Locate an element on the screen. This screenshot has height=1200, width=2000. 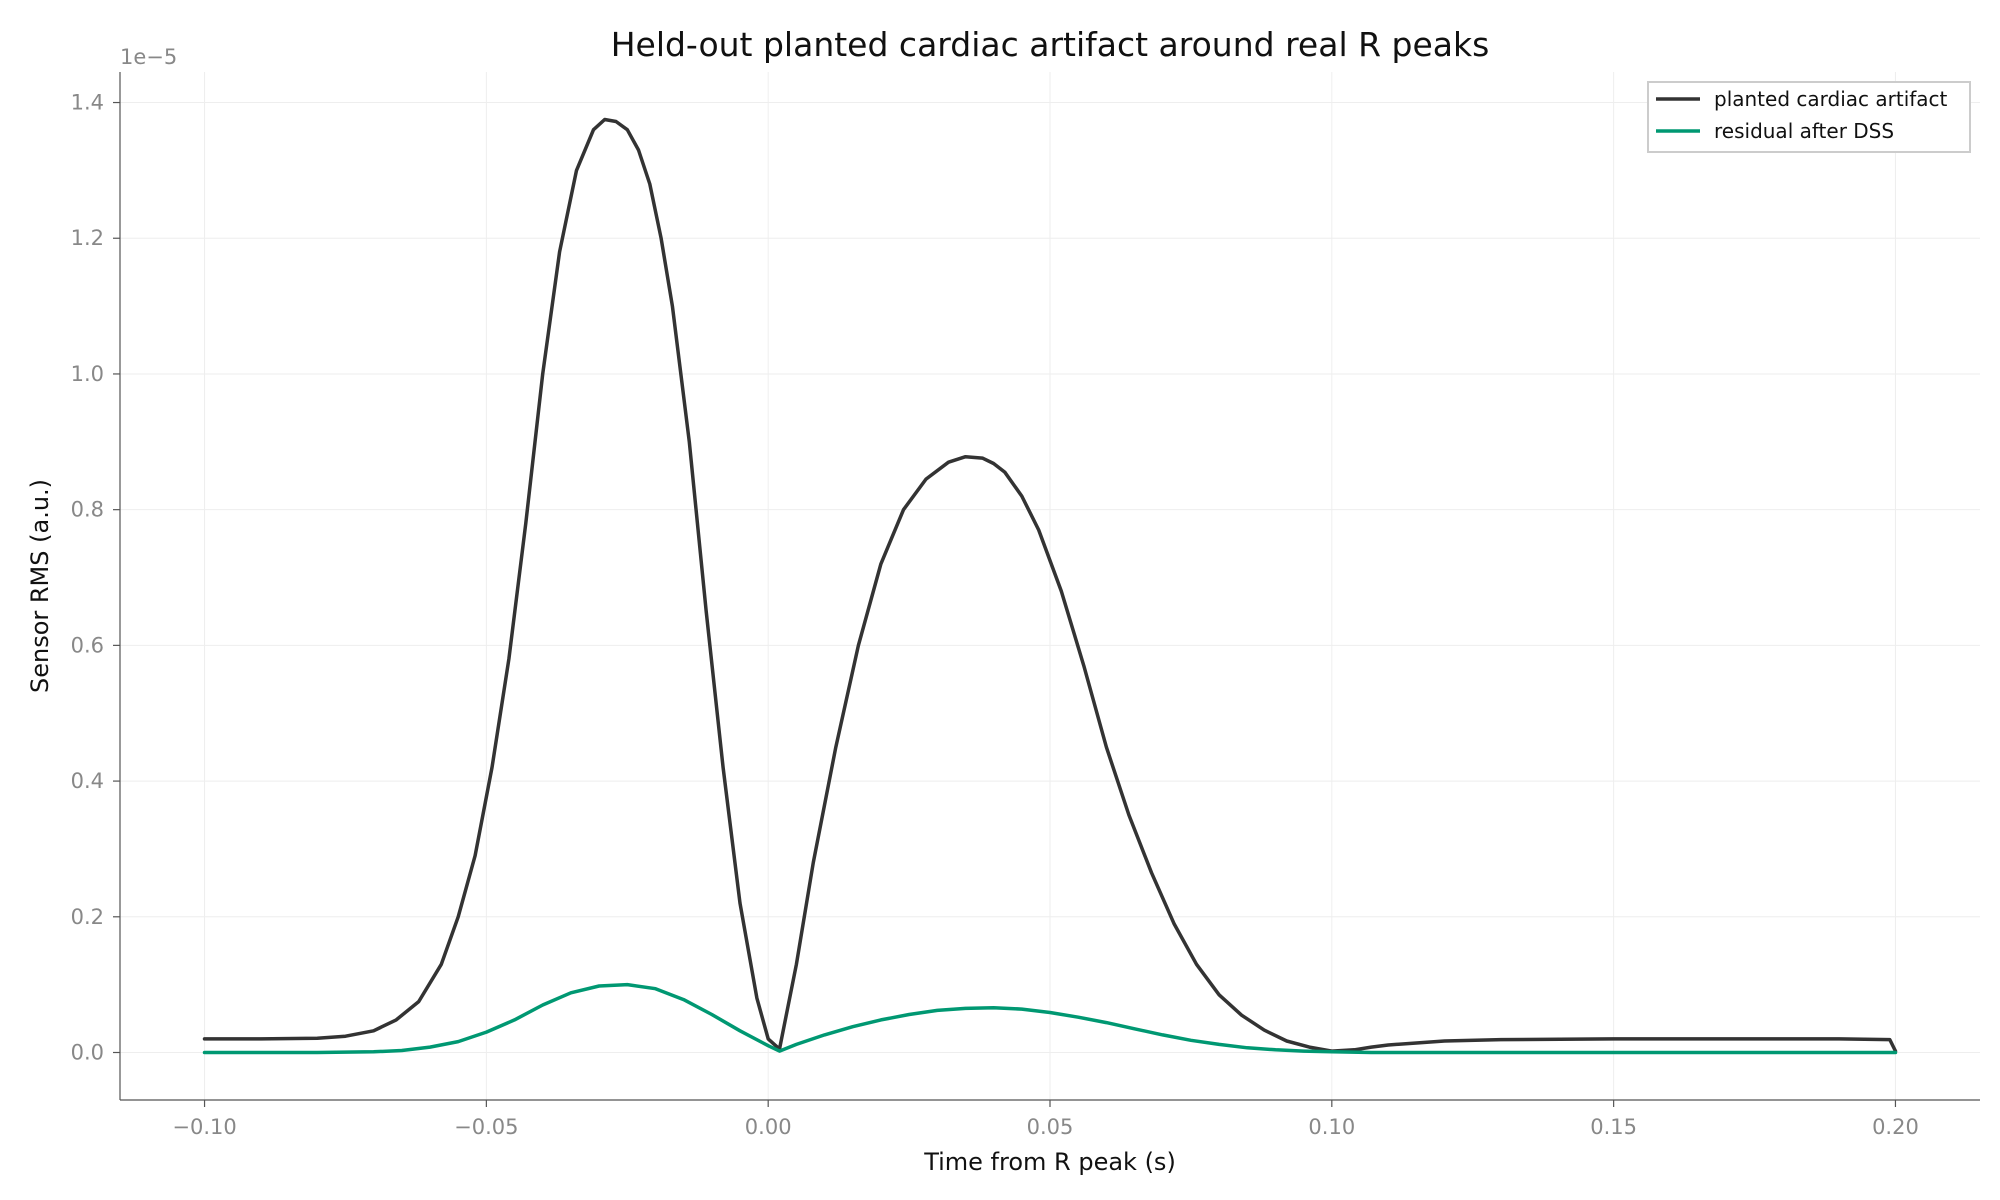
series-line-residual-after-dss is located at coordinates (1050, 1018).